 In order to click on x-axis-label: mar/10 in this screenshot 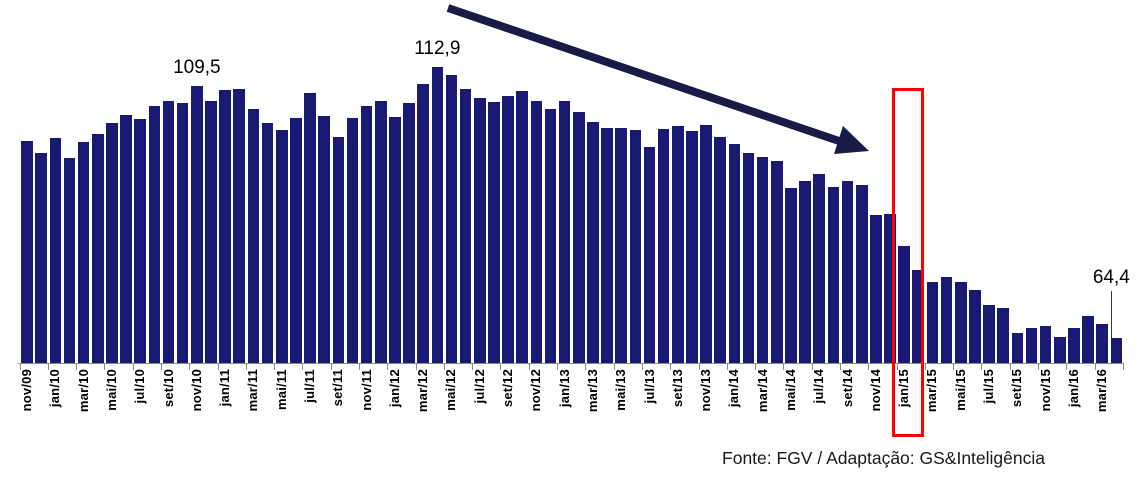, I will do `click(83, 391)`.